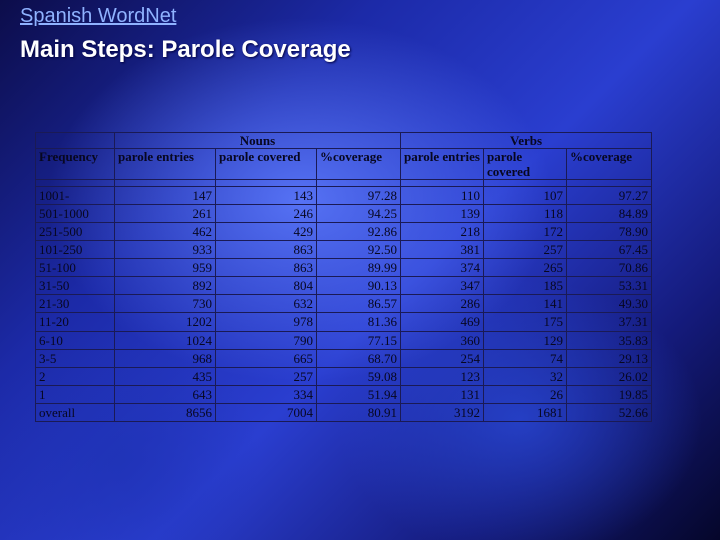 This screenshot has width=720, height=540. Describe the element at coordinates (525, 376) in the screenshot. I see `verb-covered-cell: 32` at that location.